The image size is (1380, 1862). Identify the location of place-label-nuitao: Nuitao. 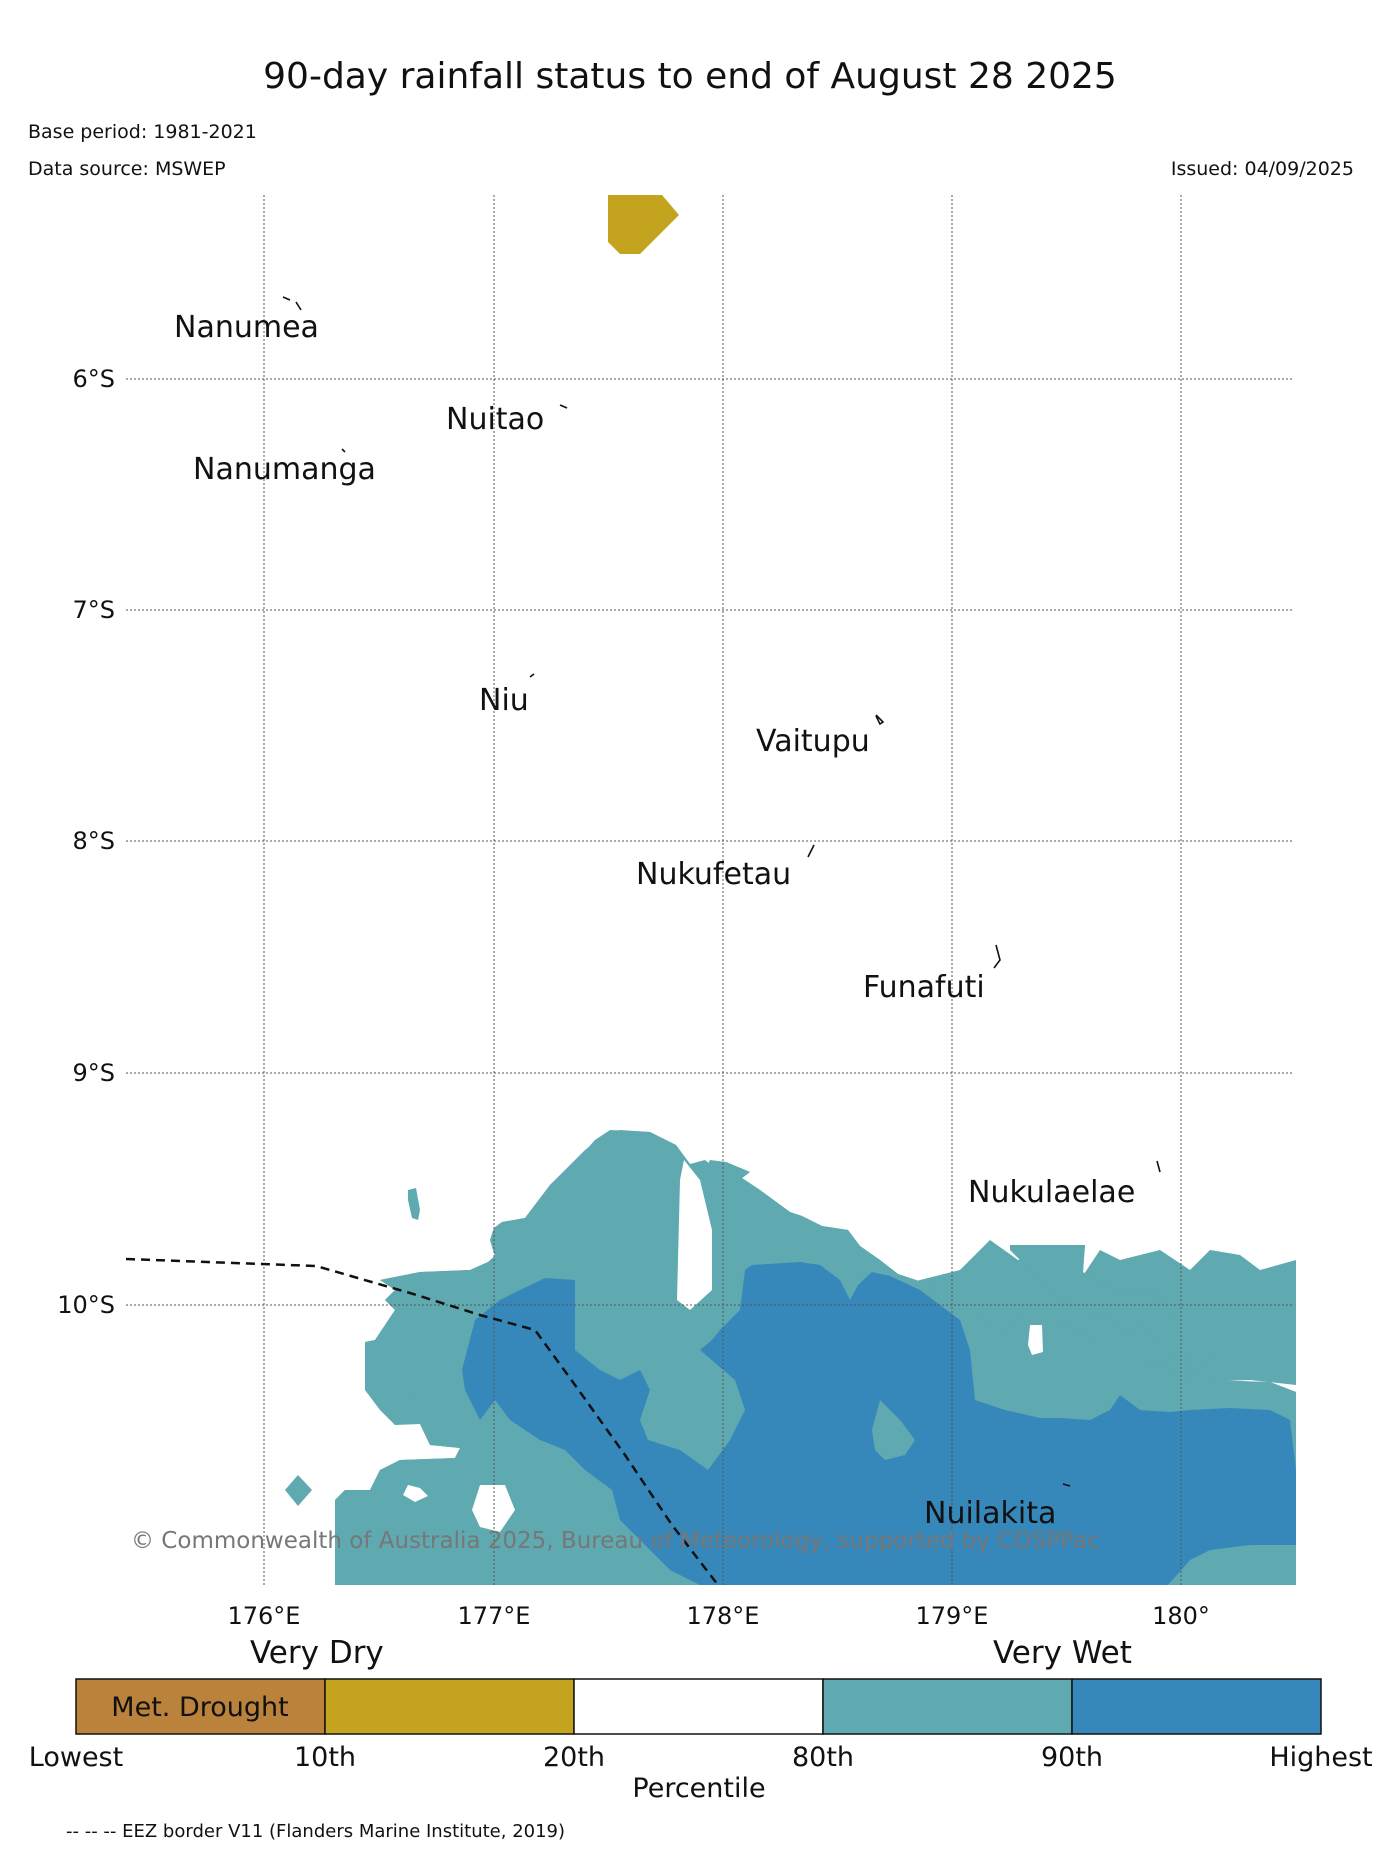
(495, 419).